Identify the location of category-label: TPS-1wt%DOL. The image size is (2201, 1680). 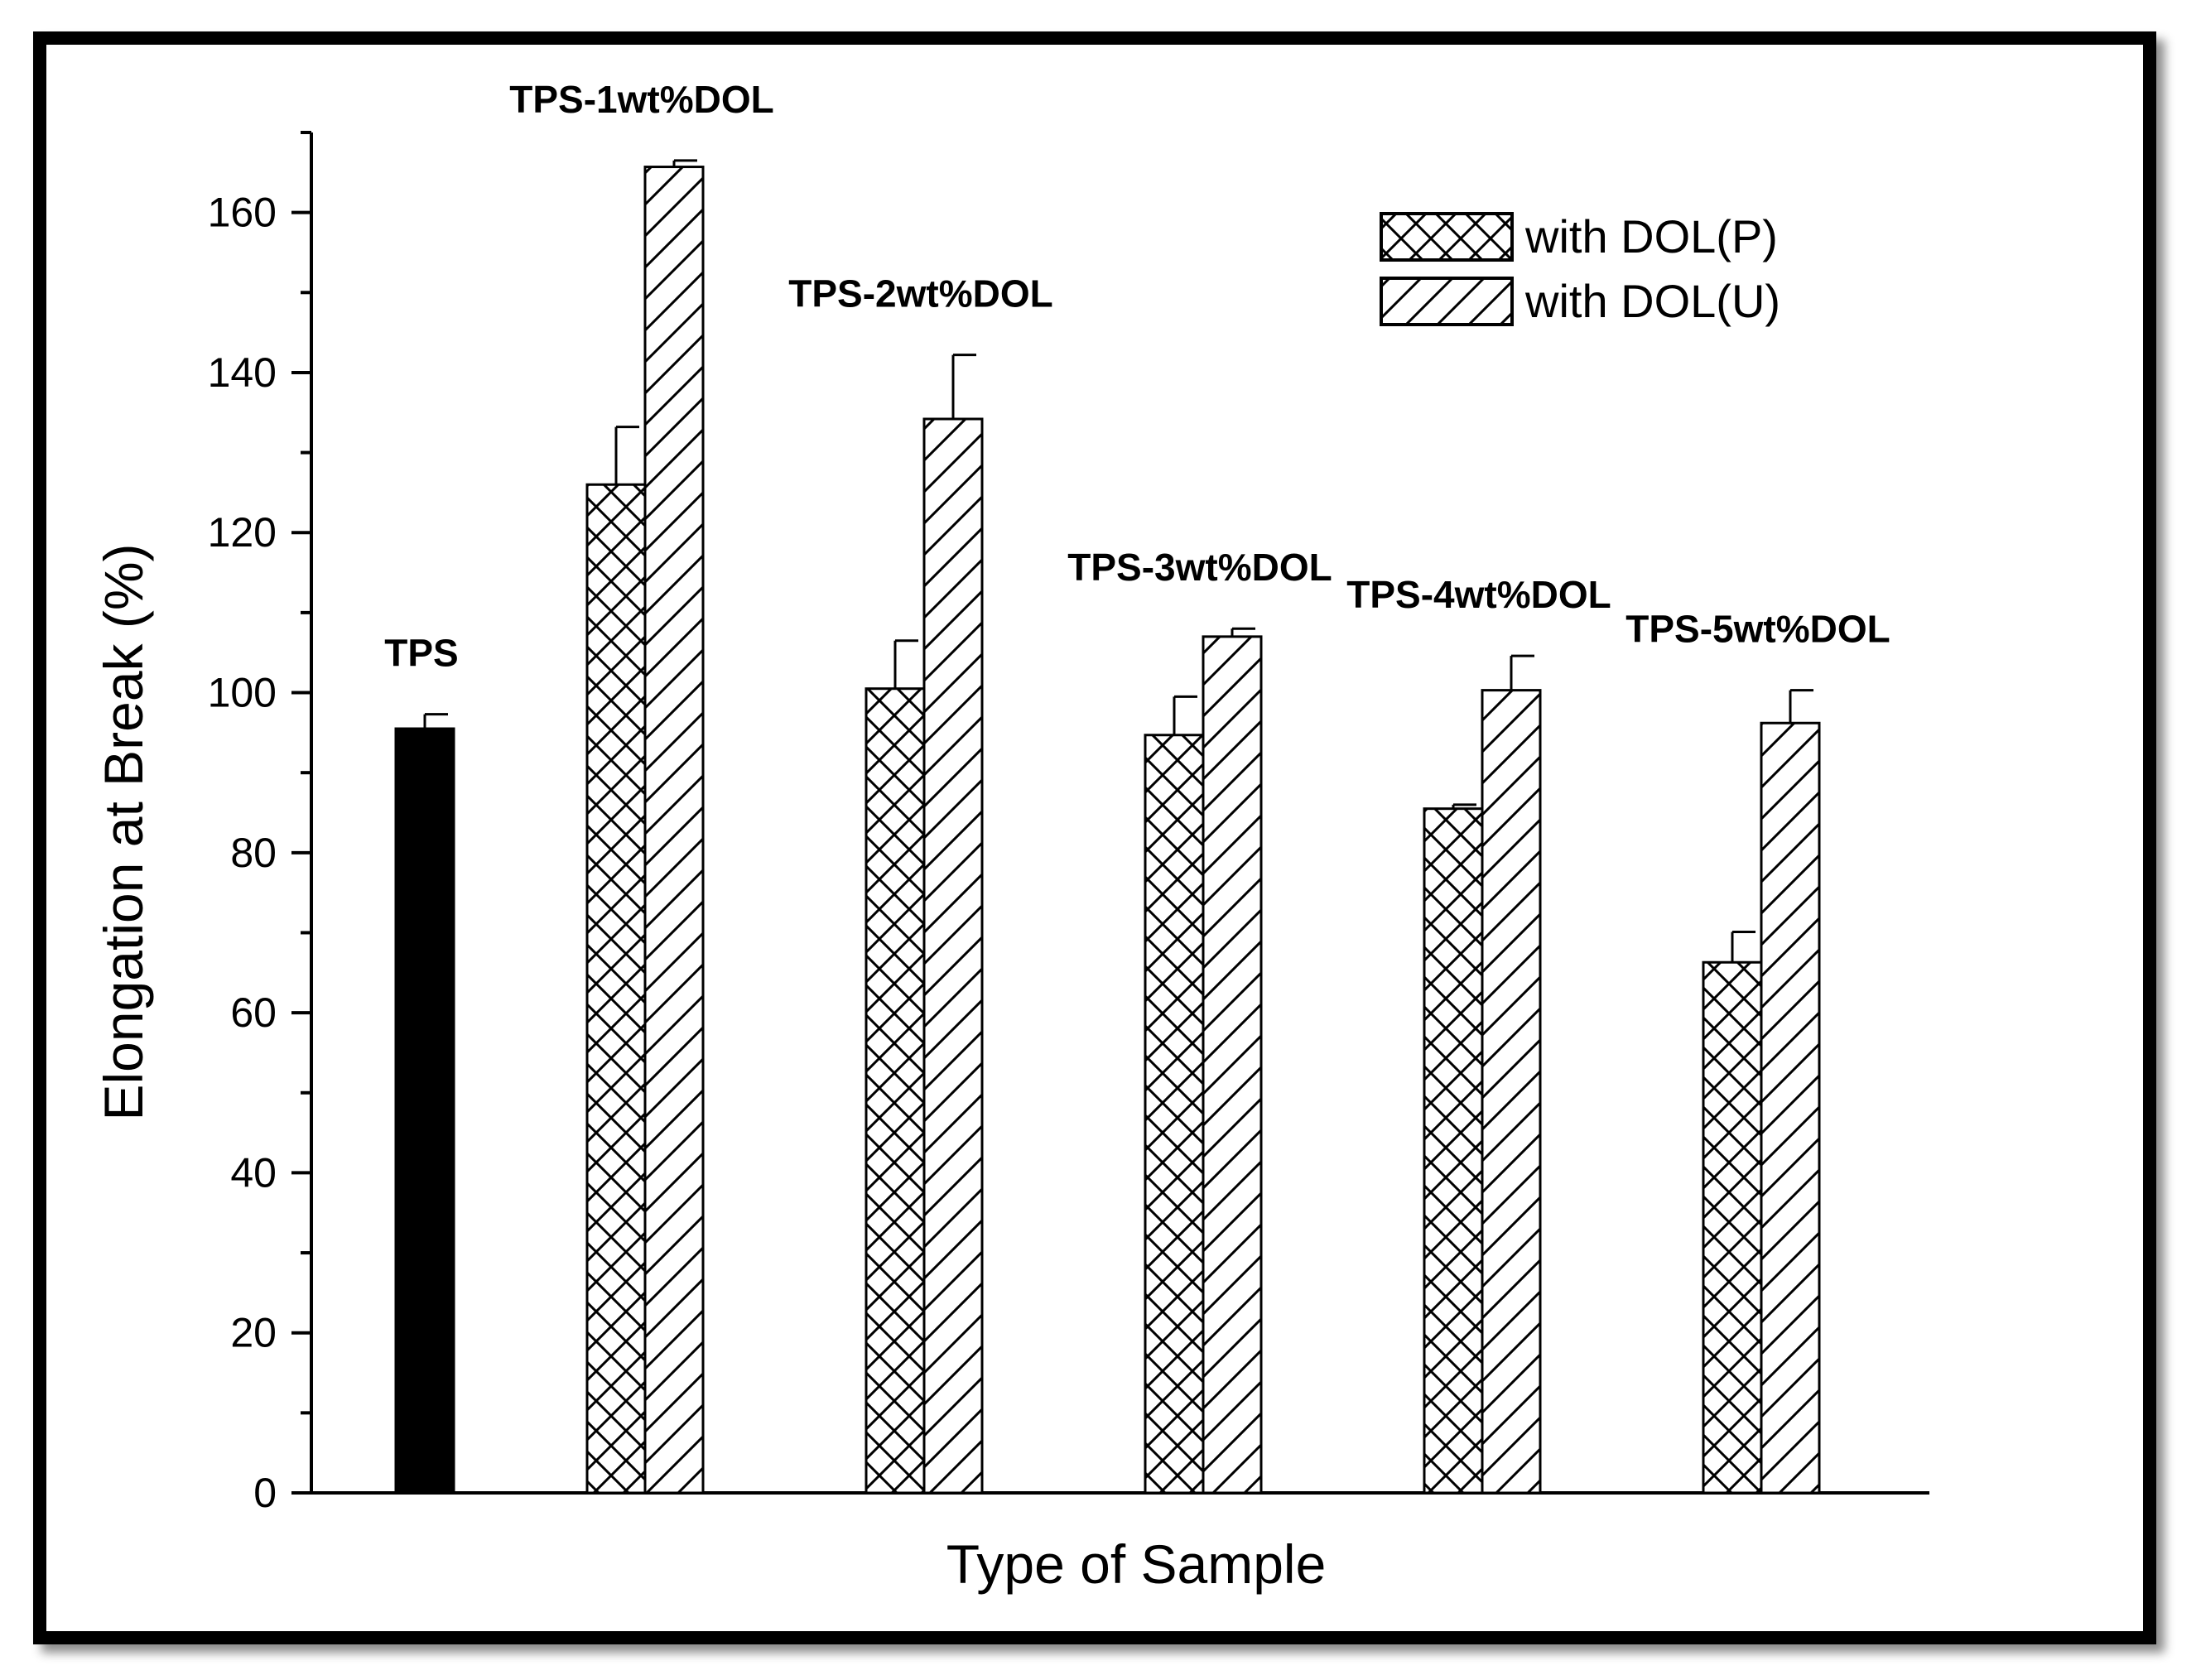
(641, 99).